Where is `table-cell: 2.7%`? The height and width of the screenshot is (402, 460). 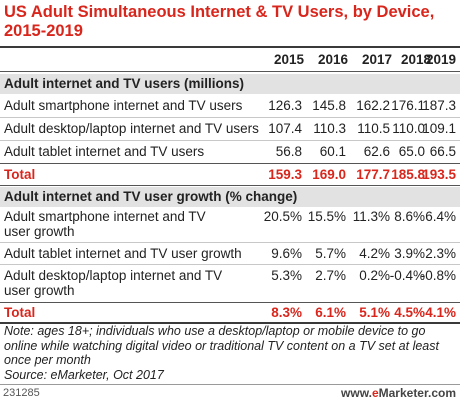 table-cell: 2.7% is located at coordinates (330, 275).